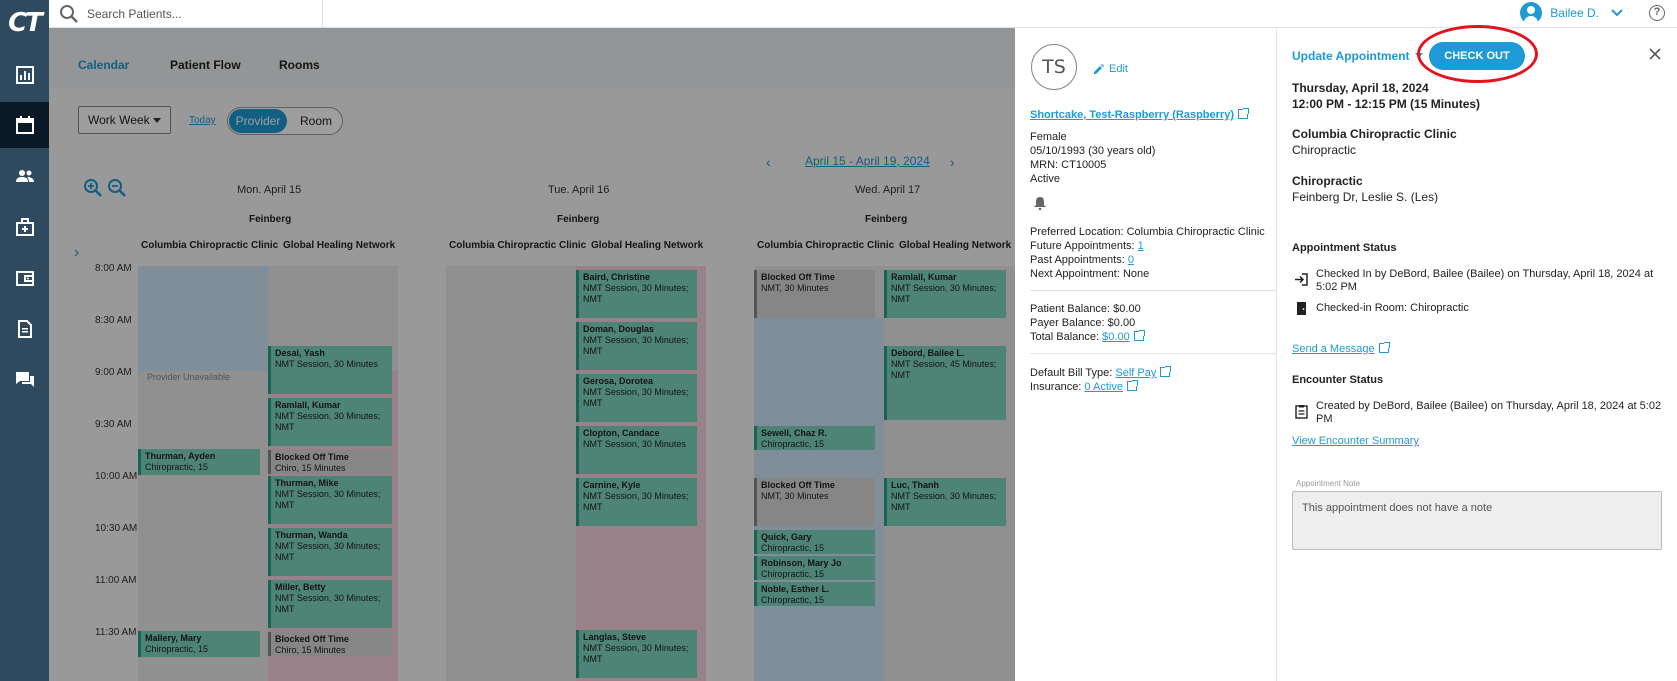 The height and width of the screenshot is (681, 1677). I want to click on patient-gender: Female, so click(1048, 137).